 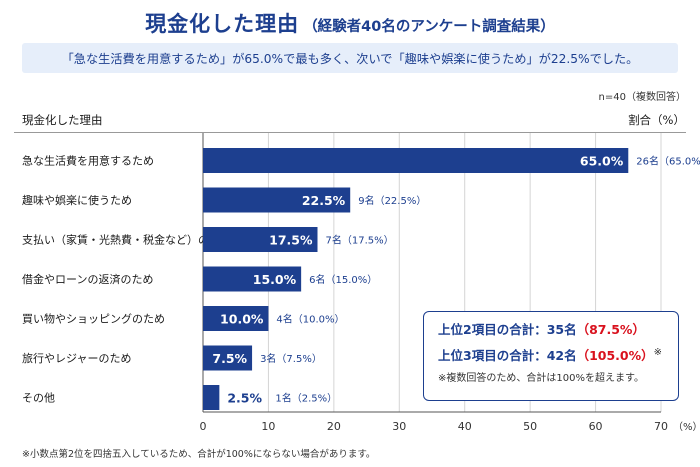 I want to click on summary-top3-mark: ※, so click(x=658, y=352).